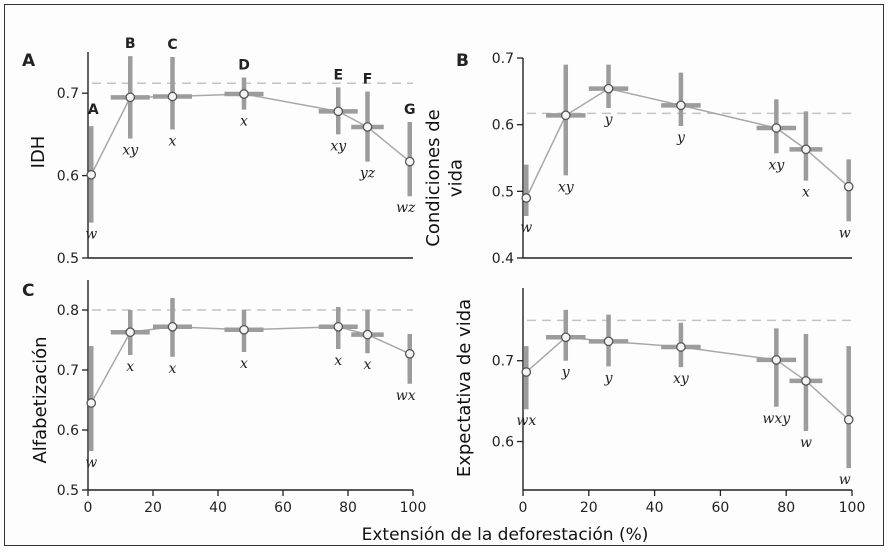 The width and height of the screenshot is (890, 552). Describe the element at coordinates (503, 259) in the screenshot. I see `panel-2-y-tick-label: 0.4` at that location.